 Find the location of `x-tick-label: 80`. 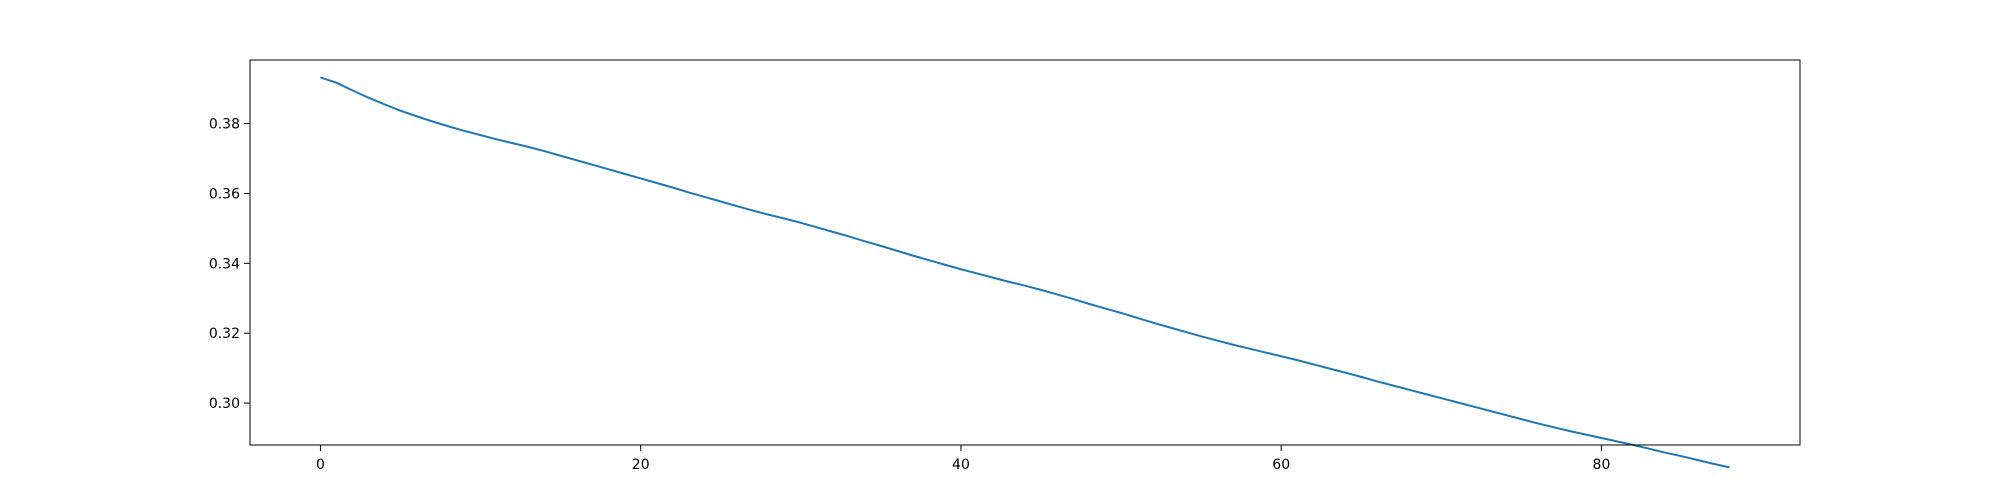

x-tick-label: 80 is located at coordinates (1602, 465).